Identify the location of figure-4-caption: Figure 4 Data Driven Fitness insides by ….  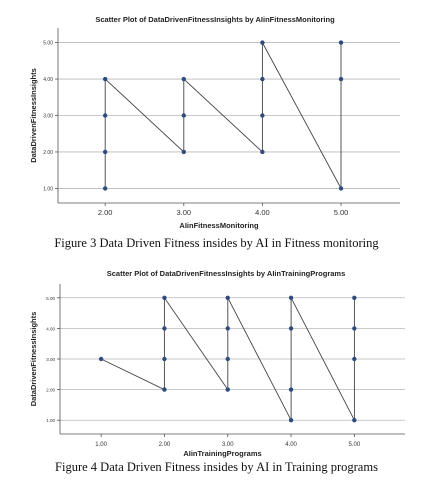
(216, 467).